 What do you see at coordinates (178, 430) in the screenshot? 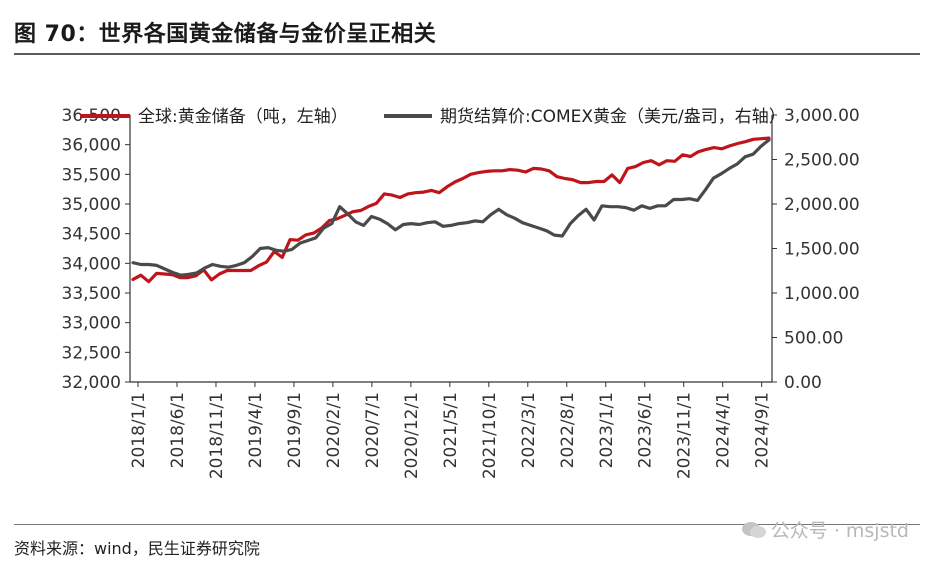
I see `x-axis-tick-label: 2018/6/1` at bounding box center [178, 430].